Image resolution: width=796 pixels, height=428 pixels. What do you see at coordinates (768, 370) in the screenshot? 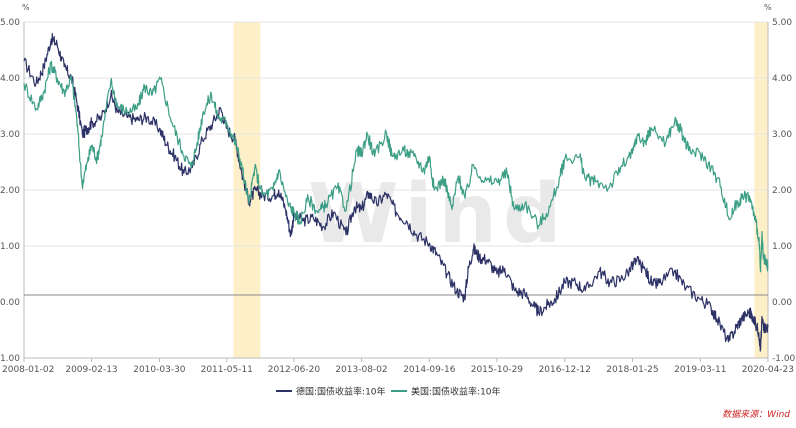
I see `x-tick-label: 2020-04-23` at bounding box center [768, 370].